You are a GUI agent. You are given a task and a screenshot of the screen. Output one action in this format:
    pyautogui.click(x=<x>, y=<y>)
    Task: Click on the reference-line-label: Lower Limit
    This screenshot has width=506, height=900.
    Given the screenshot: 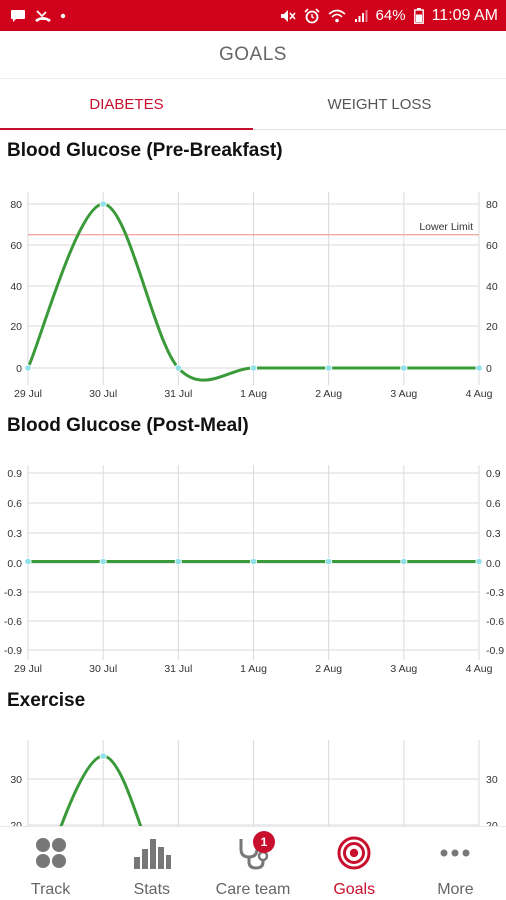 What is the action you would take?
    pyautogui.click(x=446, y=227)
    